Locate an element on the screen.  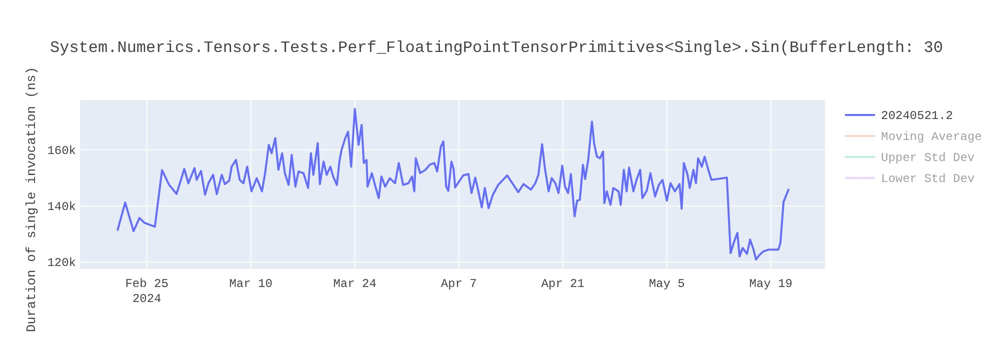
x-tick-label: May 19 is located at coordinates (770, 284).